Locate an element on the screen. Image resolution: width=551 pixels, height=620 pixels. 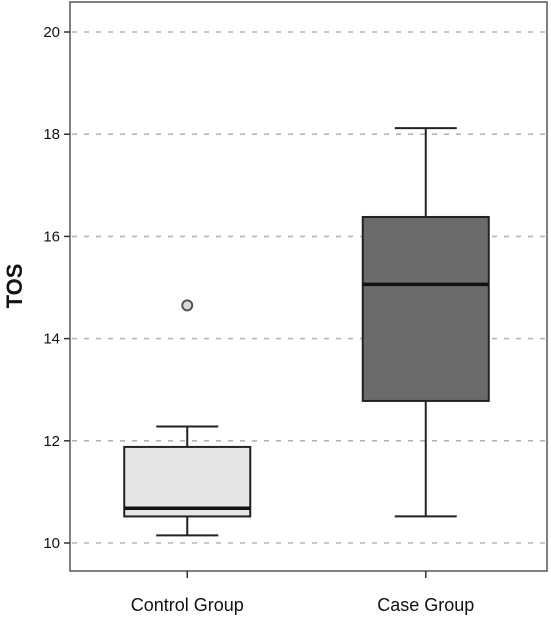
y-tick-label: 10 is located at coordinates (51, 543).